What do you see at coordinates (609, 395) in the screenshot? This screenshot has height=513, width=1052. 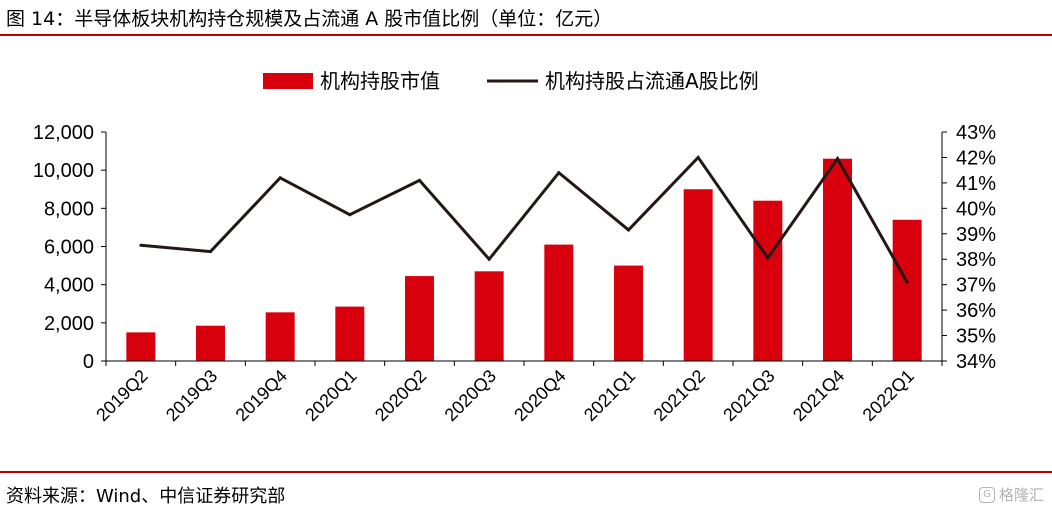 I see `x-tick-label: 2021Q1` at bounding box center [609, 395].